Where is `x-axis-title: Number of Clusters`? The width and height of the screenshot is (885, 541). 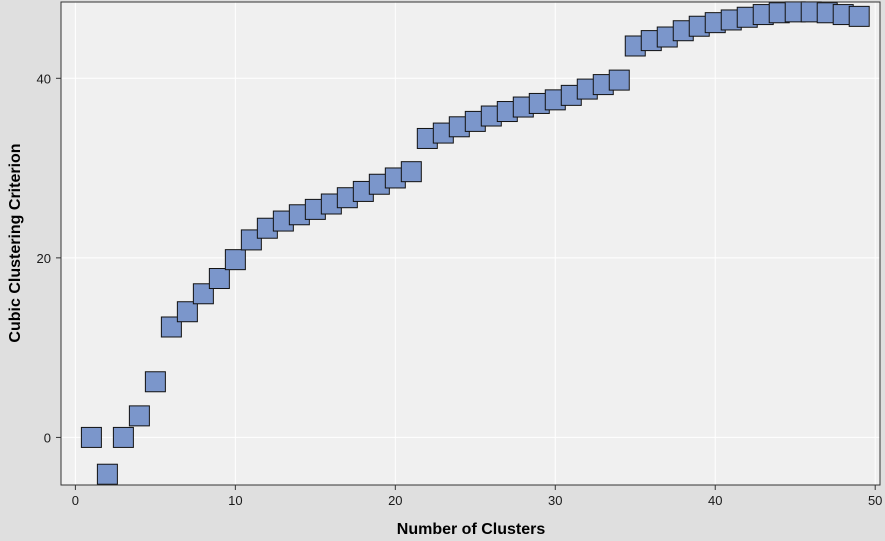
x-axis-title: Number of Clusters is located at coordinates (471, 529).